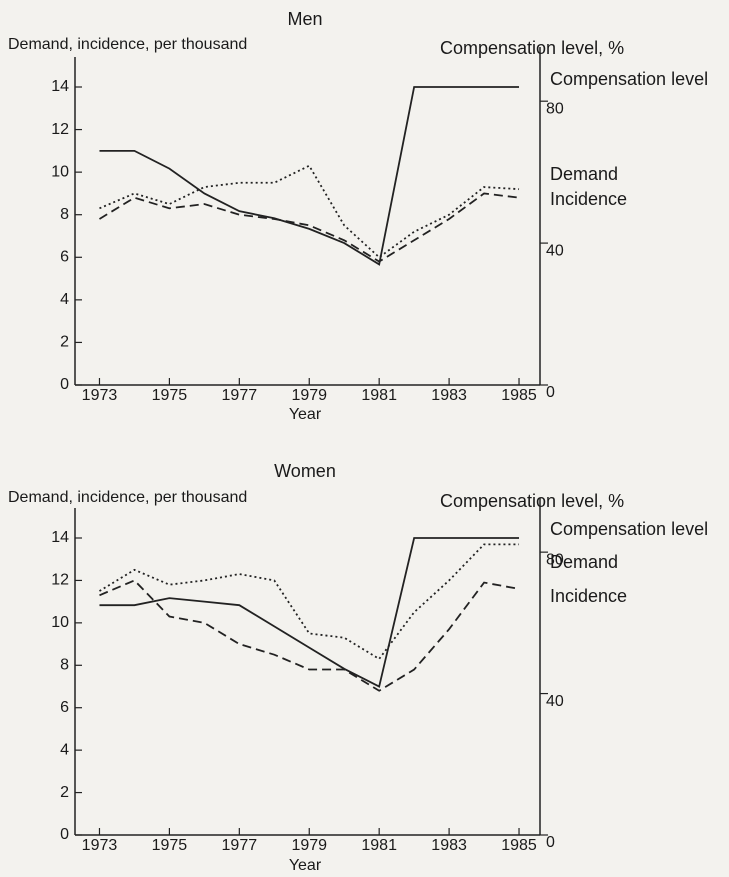 This screenshot has height=877, width=729. Describe the element at coordinates (305, 471) in the screenshot. I see `chart-title: Women` at that location.